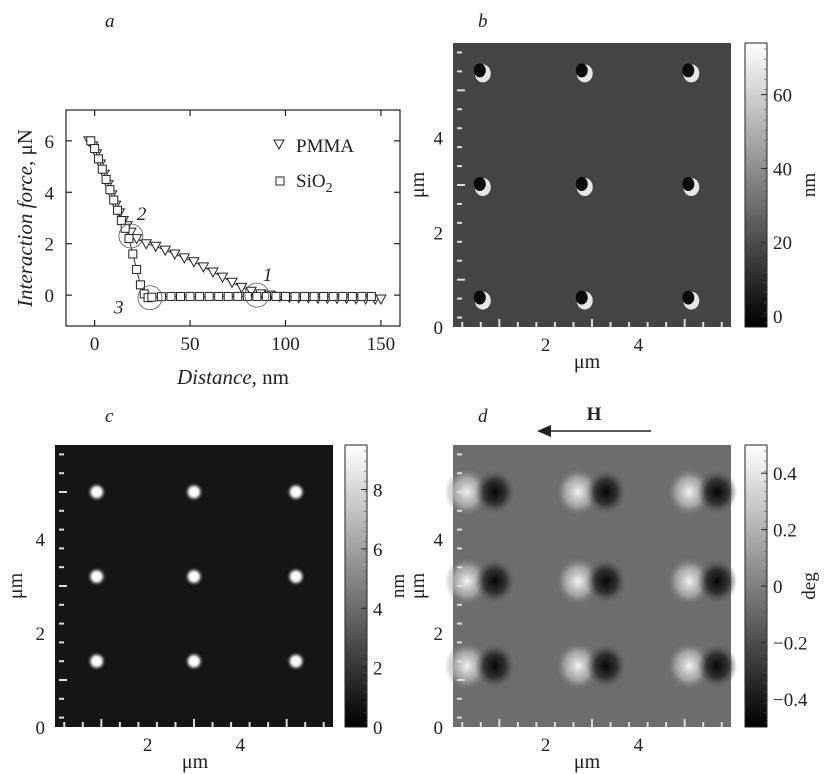 Image resolution: width=829 pixels, height=774 pixels. I want to click on panel-a-label: a, so click(110, 21).